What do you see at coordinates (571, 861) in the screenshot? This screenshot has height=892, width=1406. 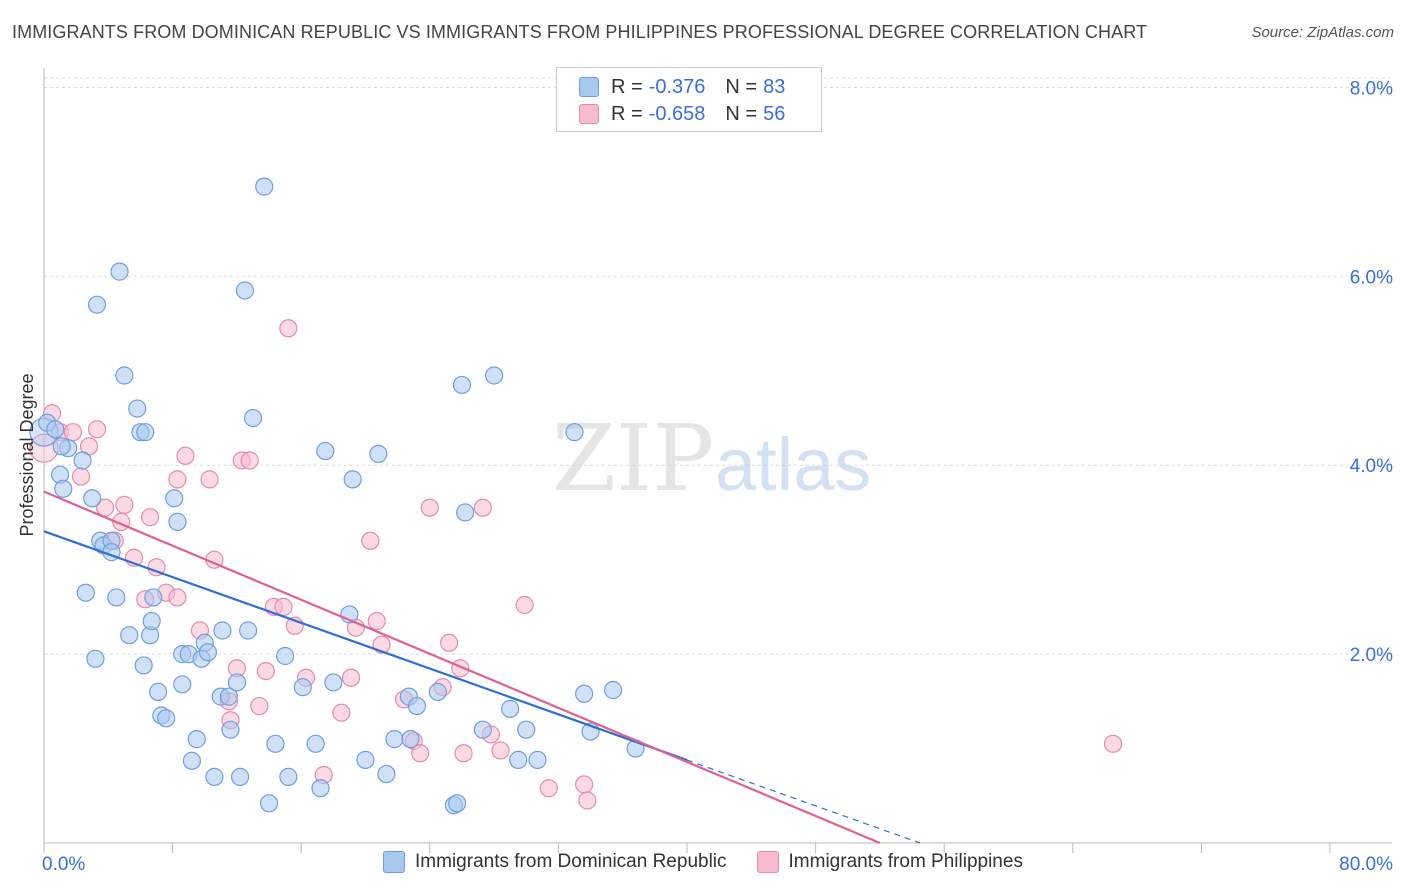 I see `series-legend-label: Immigrants from Dominican Republic` at bounding box center [571, 861].